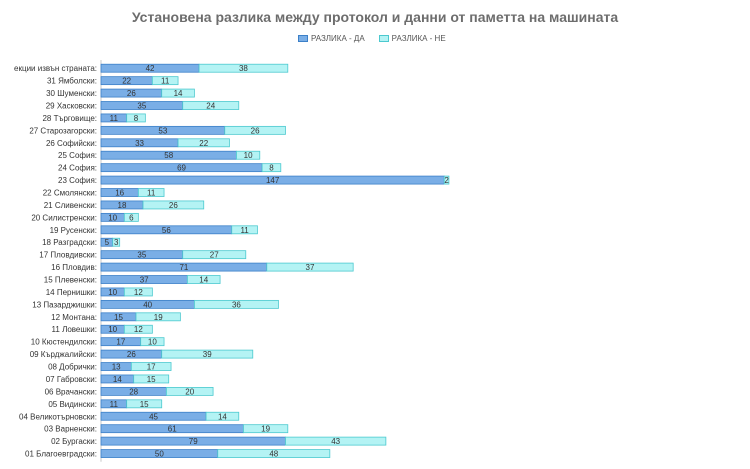 The width and height of the screenshot is (750, 469). I want to click on category-label: 06 Врачански:, so click(71, 391).